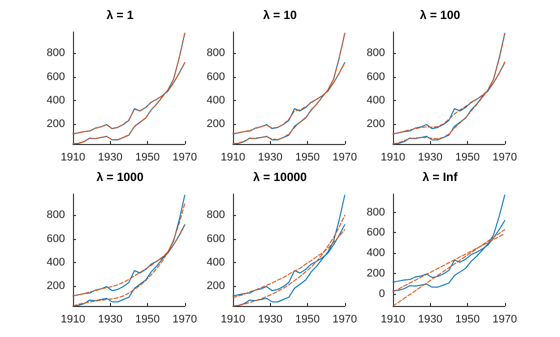 This screenshot has width=560, height=337. What do you see at coordinates (381, 294) in the screenshot?
I see `y-tick-label: 0` at bounding box center [381, 294].